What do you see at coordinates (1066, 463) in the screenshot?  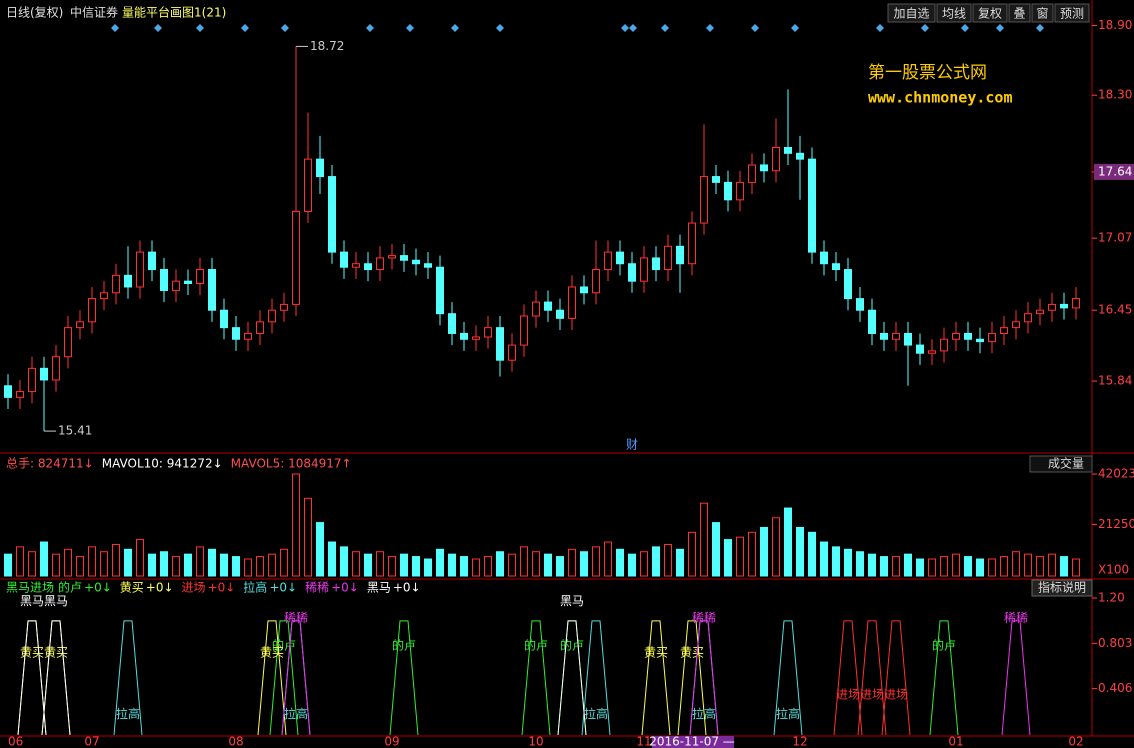 I see `volume-menu: 成交量` at bounding box center [1066, 463].